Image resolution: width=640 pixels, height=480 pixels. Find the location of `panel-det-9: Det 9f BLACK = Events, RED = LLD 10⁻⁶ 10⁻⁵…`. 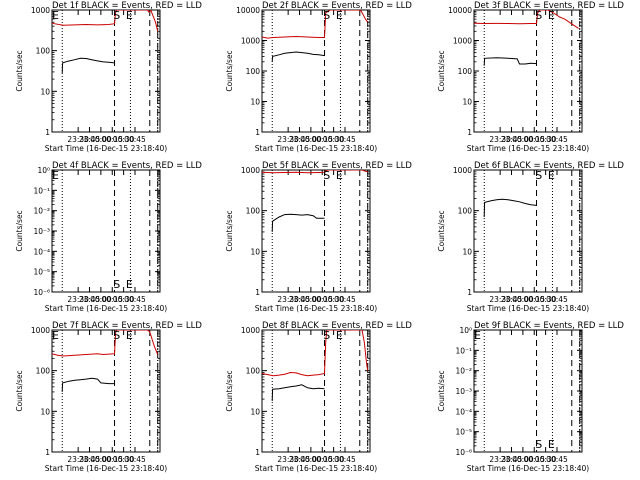

panel-det-9: Det 9f BLACK = Events, RED = LLD 10⁻⁶ 10⁻⁵… is located at coordinates (530, 397).